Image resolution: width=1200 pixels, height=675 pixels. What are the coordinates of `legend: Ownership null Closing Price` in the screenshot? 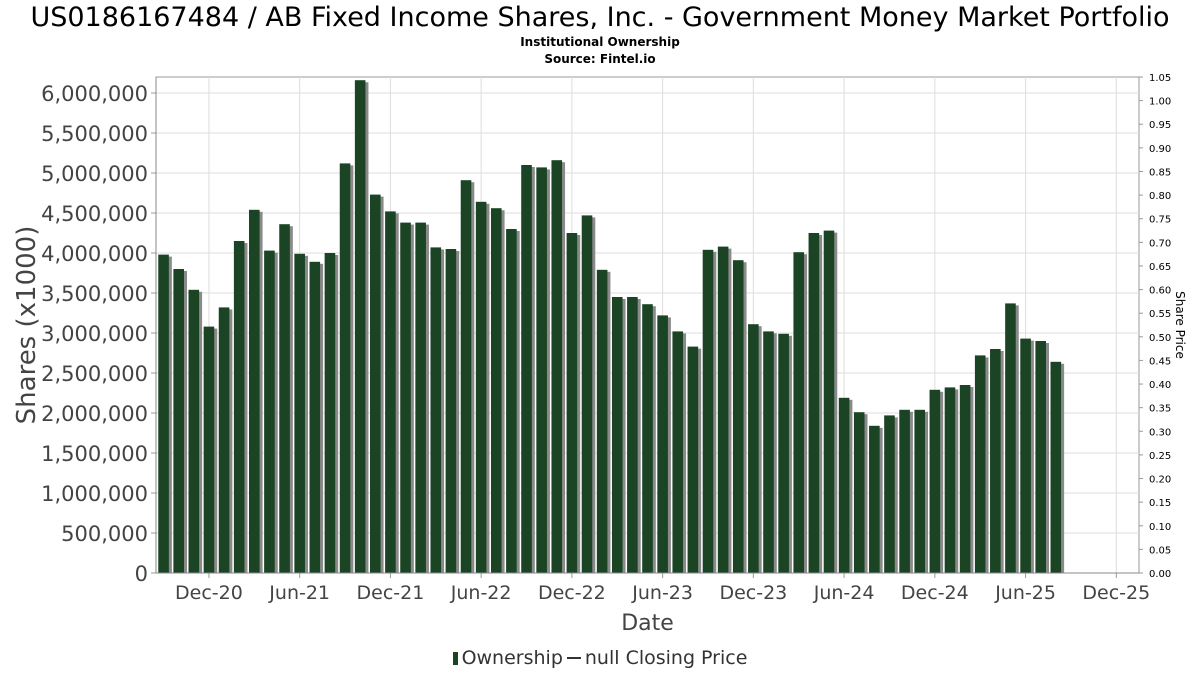 It's located at (600, 658).